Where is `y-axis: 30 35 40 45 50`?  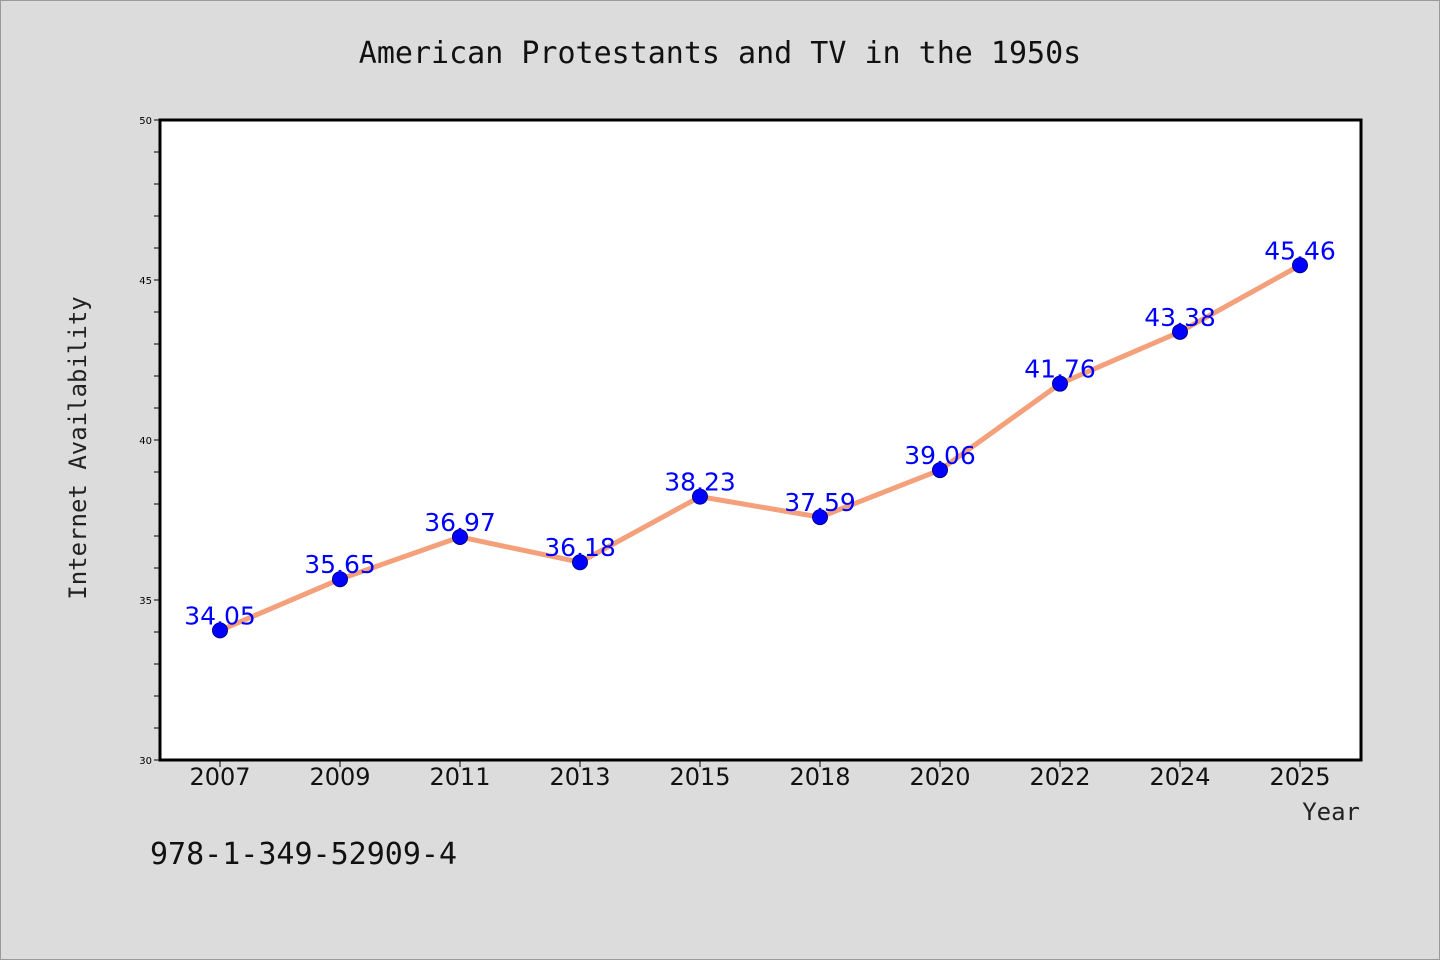
y-axis: 30 35 40 45 50 is located at coordinates (149, 441).